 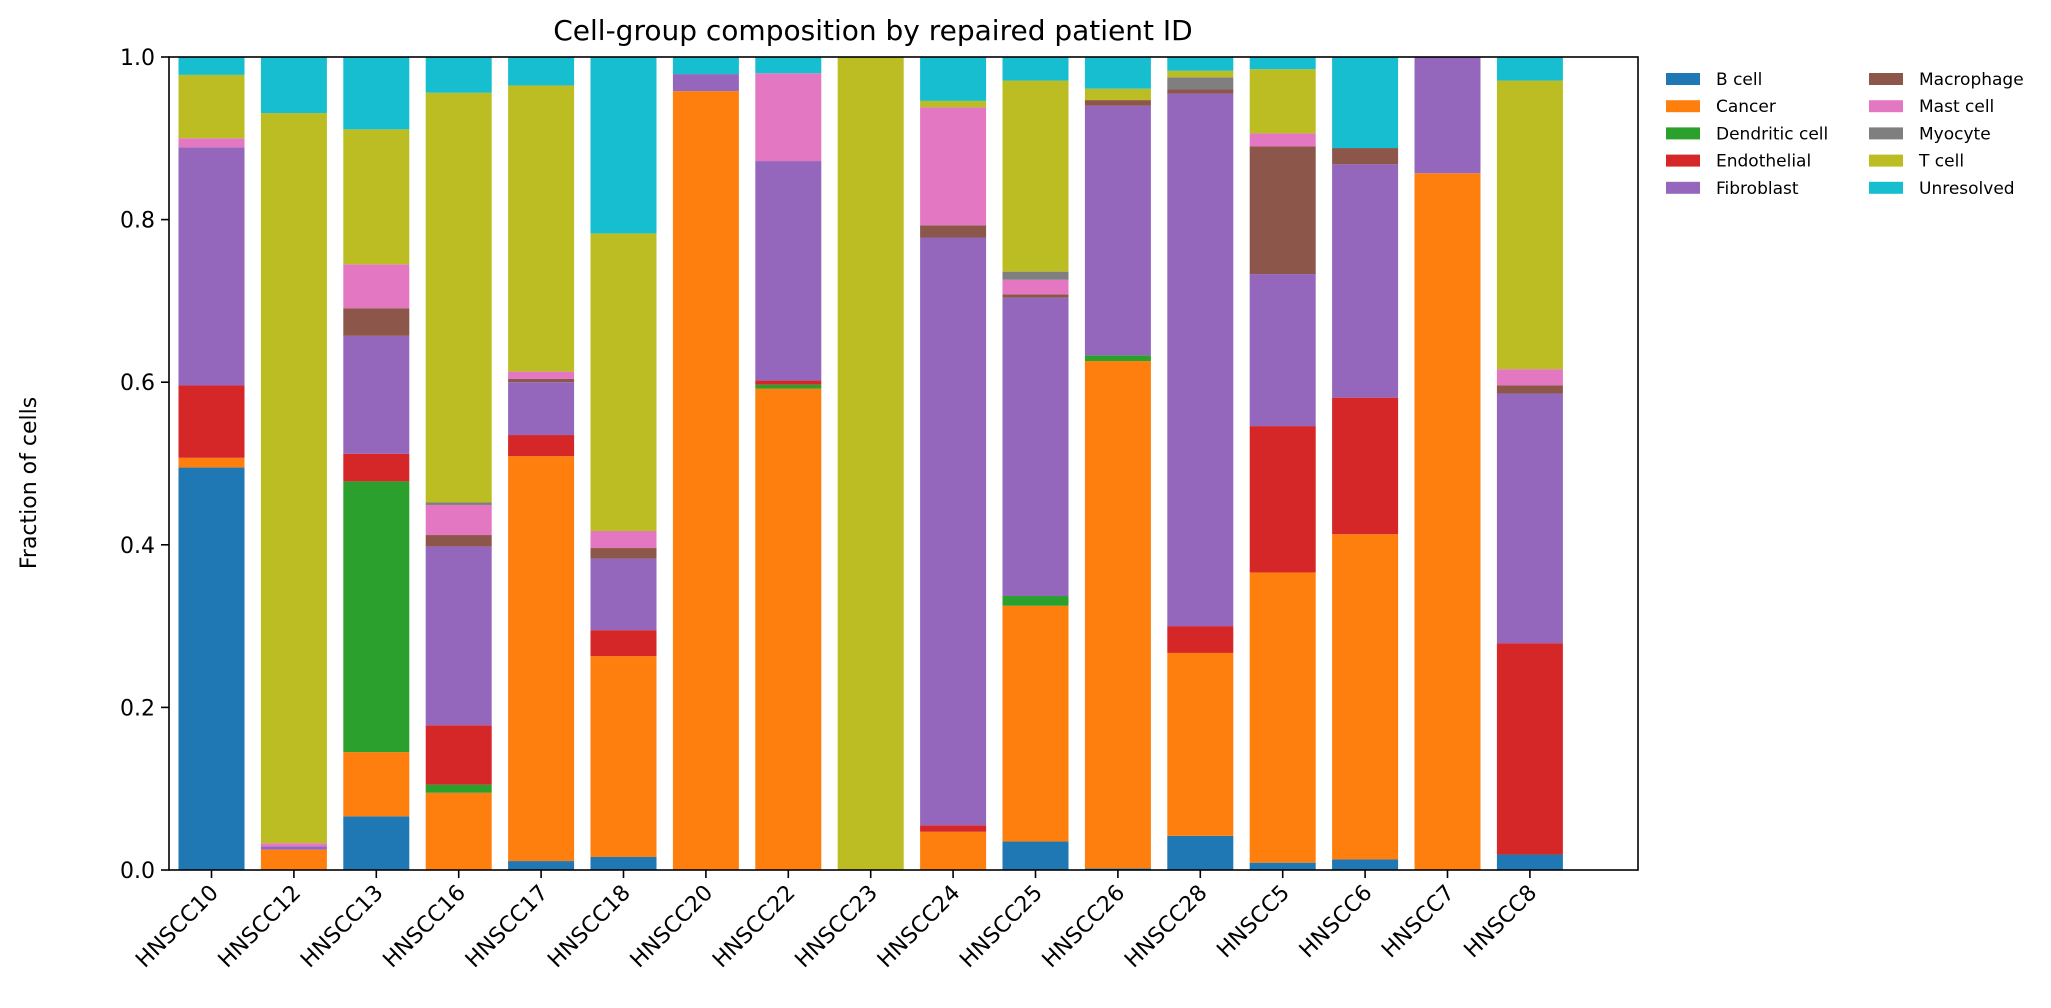 I want to click on x-tick-label: HNSCC28, so click(x=1166, y=927).